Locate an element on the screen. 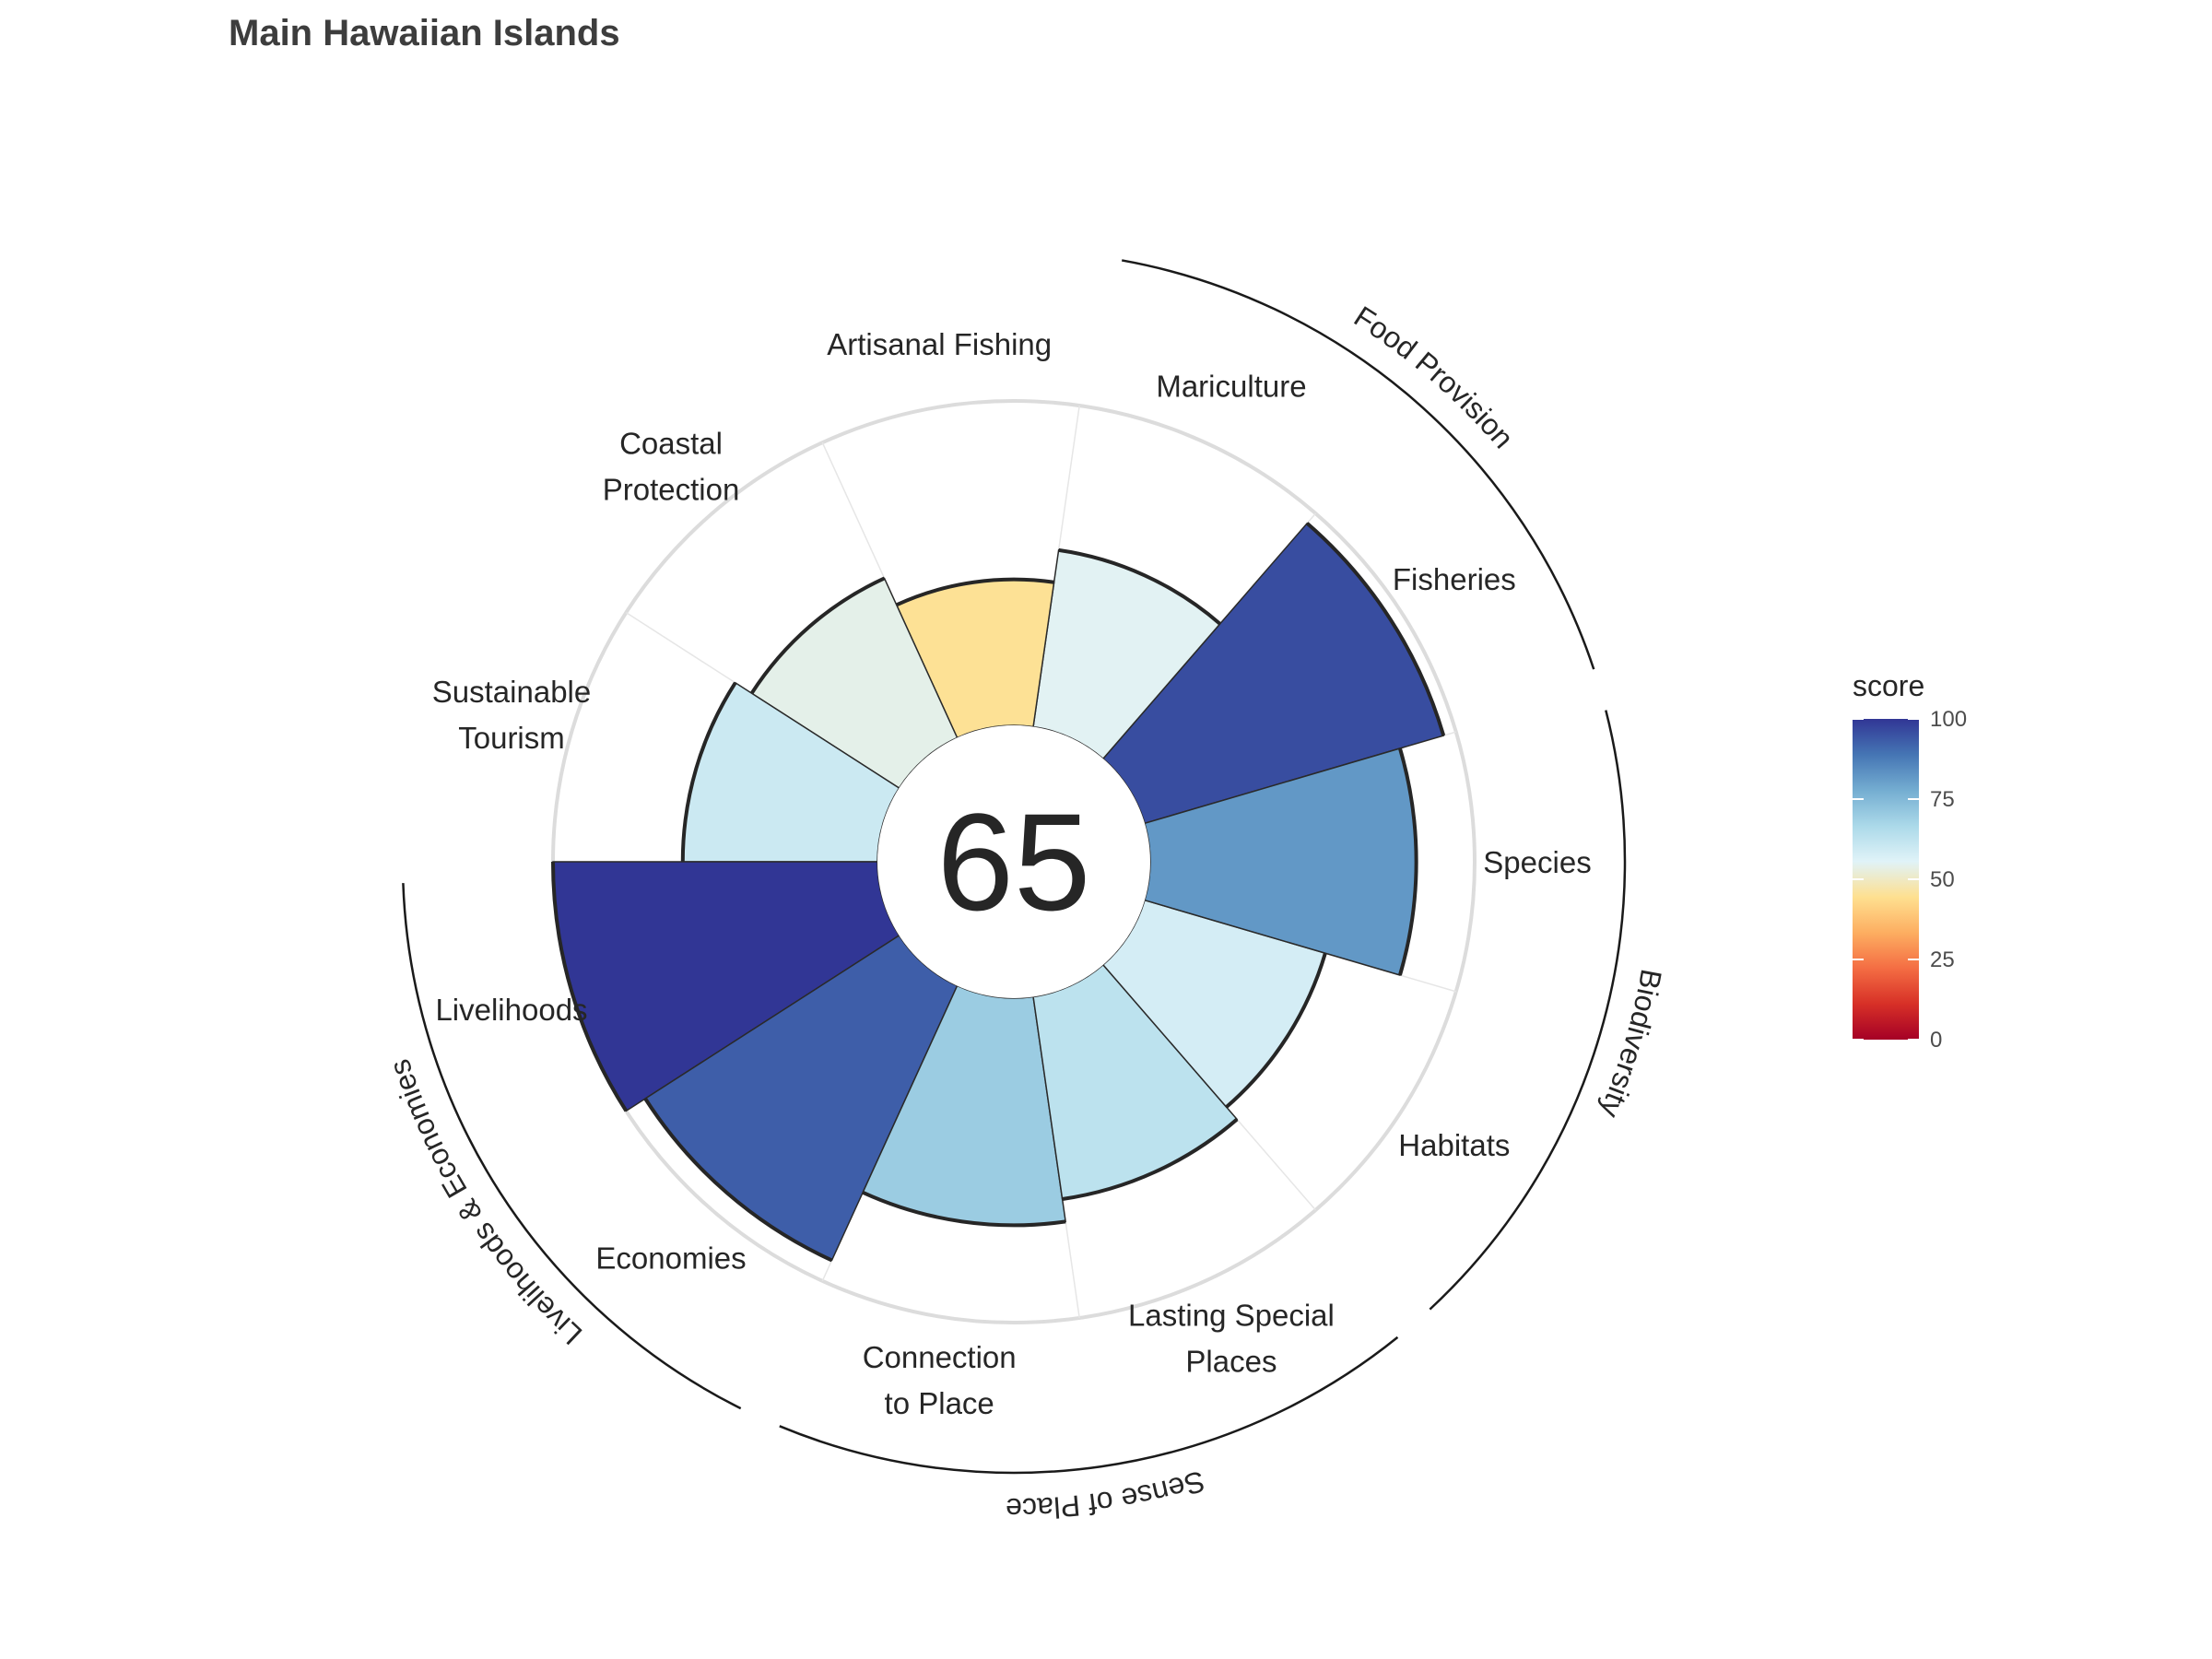 The image size is (2212, 1659). petal-label-economies: Economies is located at coordinates (670, 1258).